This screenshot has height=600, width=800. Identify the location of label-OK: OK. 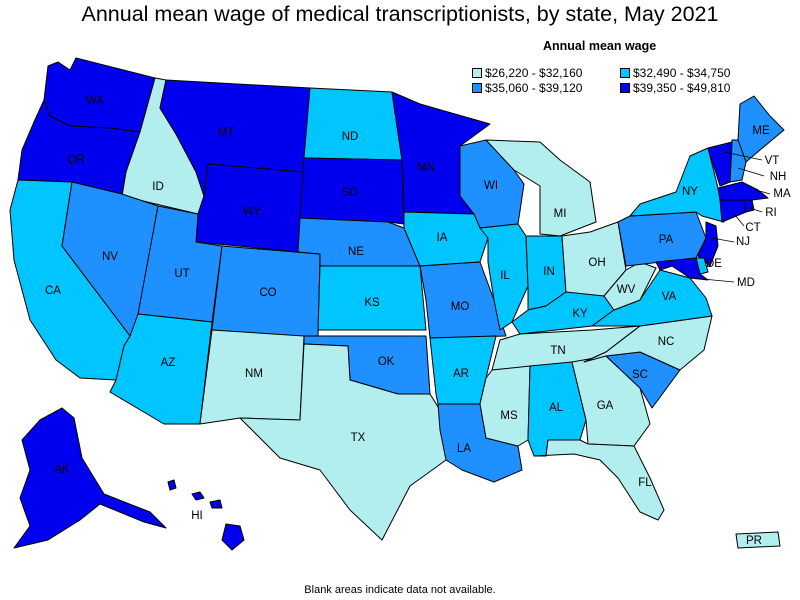
(386, 362).